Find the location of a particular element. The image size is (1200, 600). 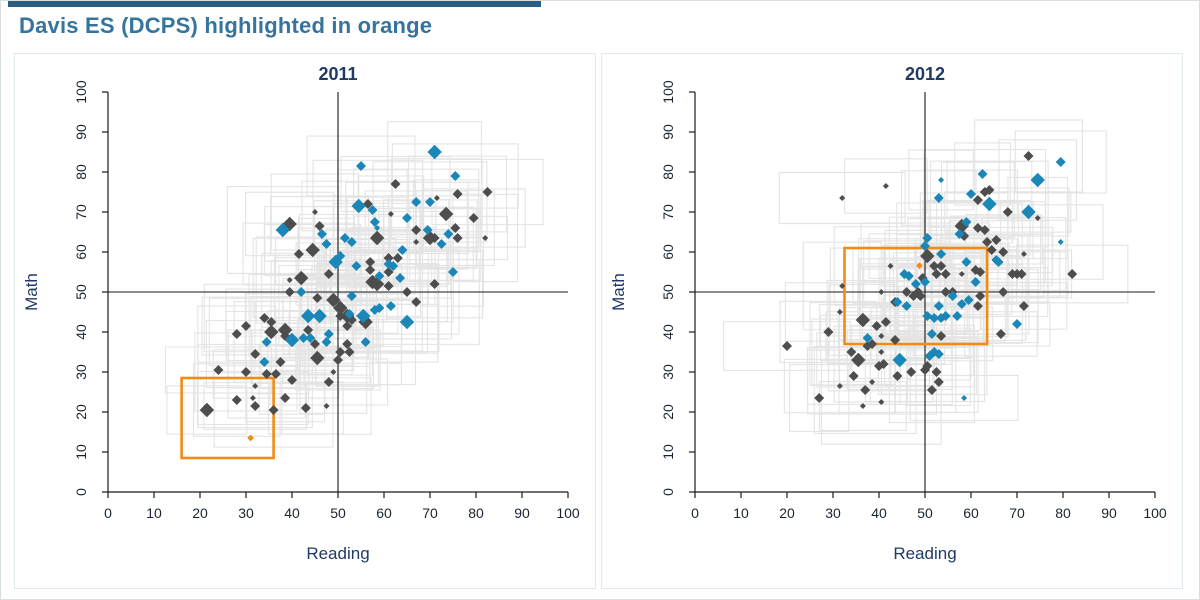

x-tick-label: 20 is located at coordinates (200, 513).